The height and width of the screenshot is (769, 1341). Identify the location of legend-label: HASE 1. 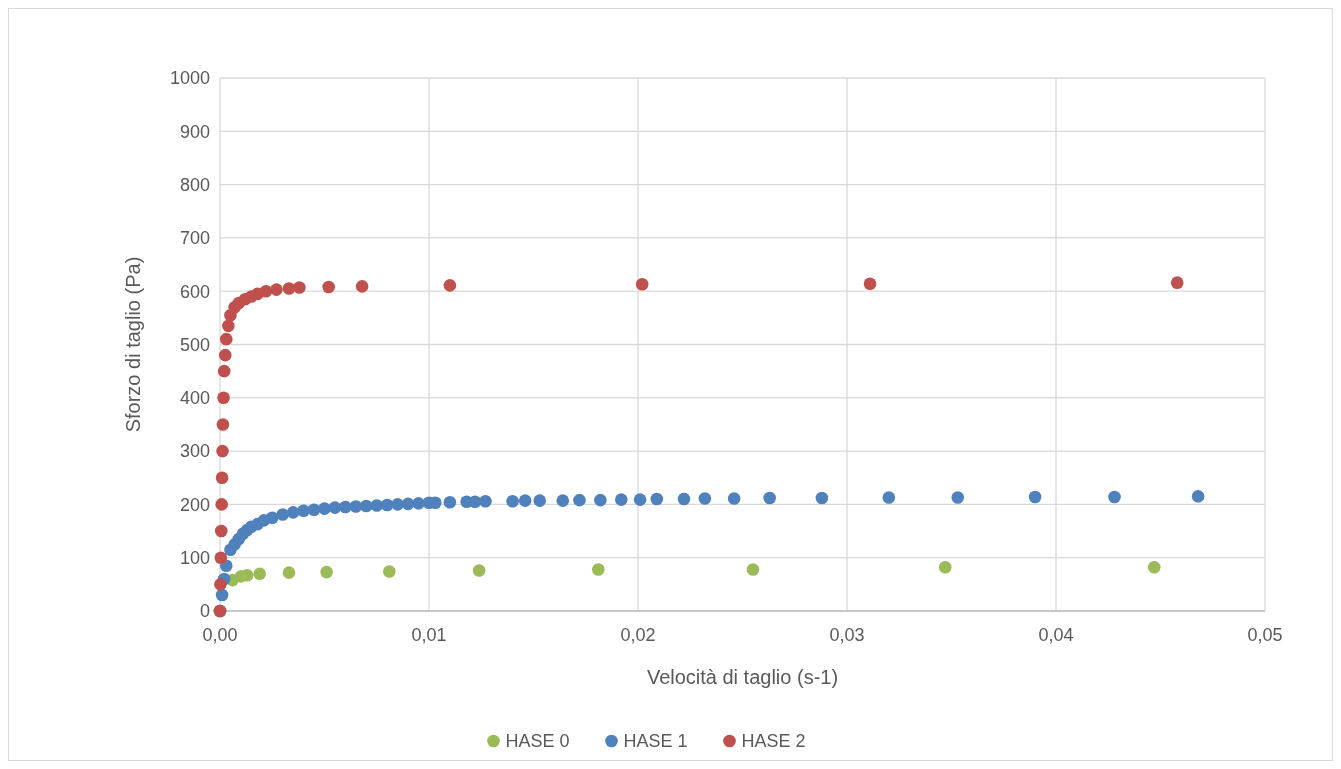
(655, 741).